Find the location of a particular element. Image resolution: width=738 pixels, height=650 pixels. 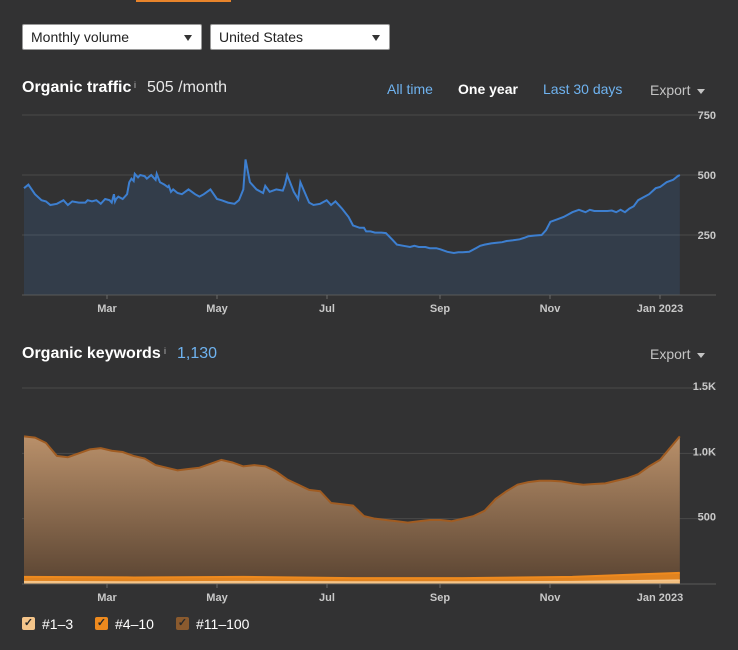

range-all-time: All time is located at coordinates (410, 89).